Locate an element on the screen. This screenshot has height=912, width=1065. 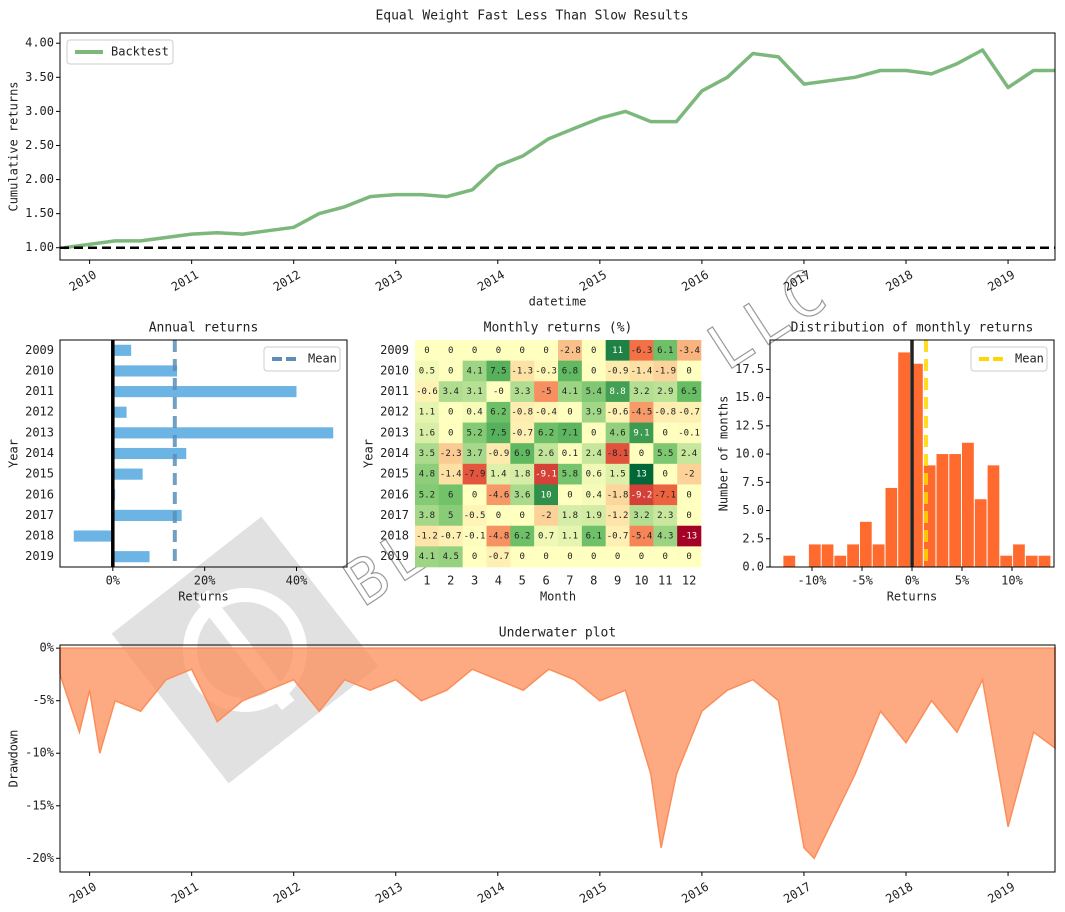
x-tick-label: 2013 is located at coordinates (389, 893).